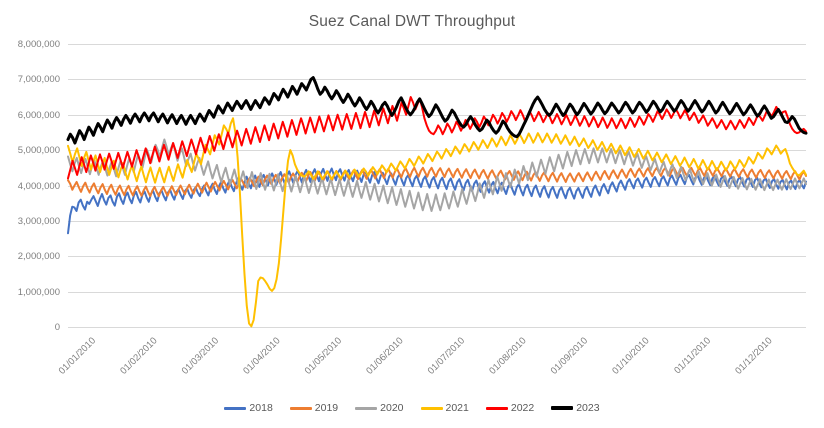  I want to click on y-tick-label: 4,000,000, so click(39, 186).